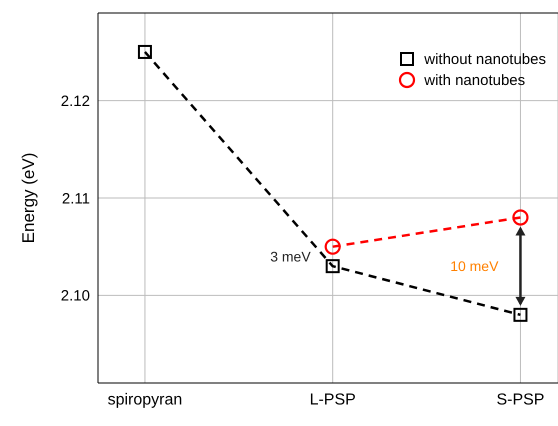 The width and height of the screenshot is (558, 426). Describe the element at coordinates (28, 198) in the screenshot. I see `y-axis-title: Energy (eV)` at that location.